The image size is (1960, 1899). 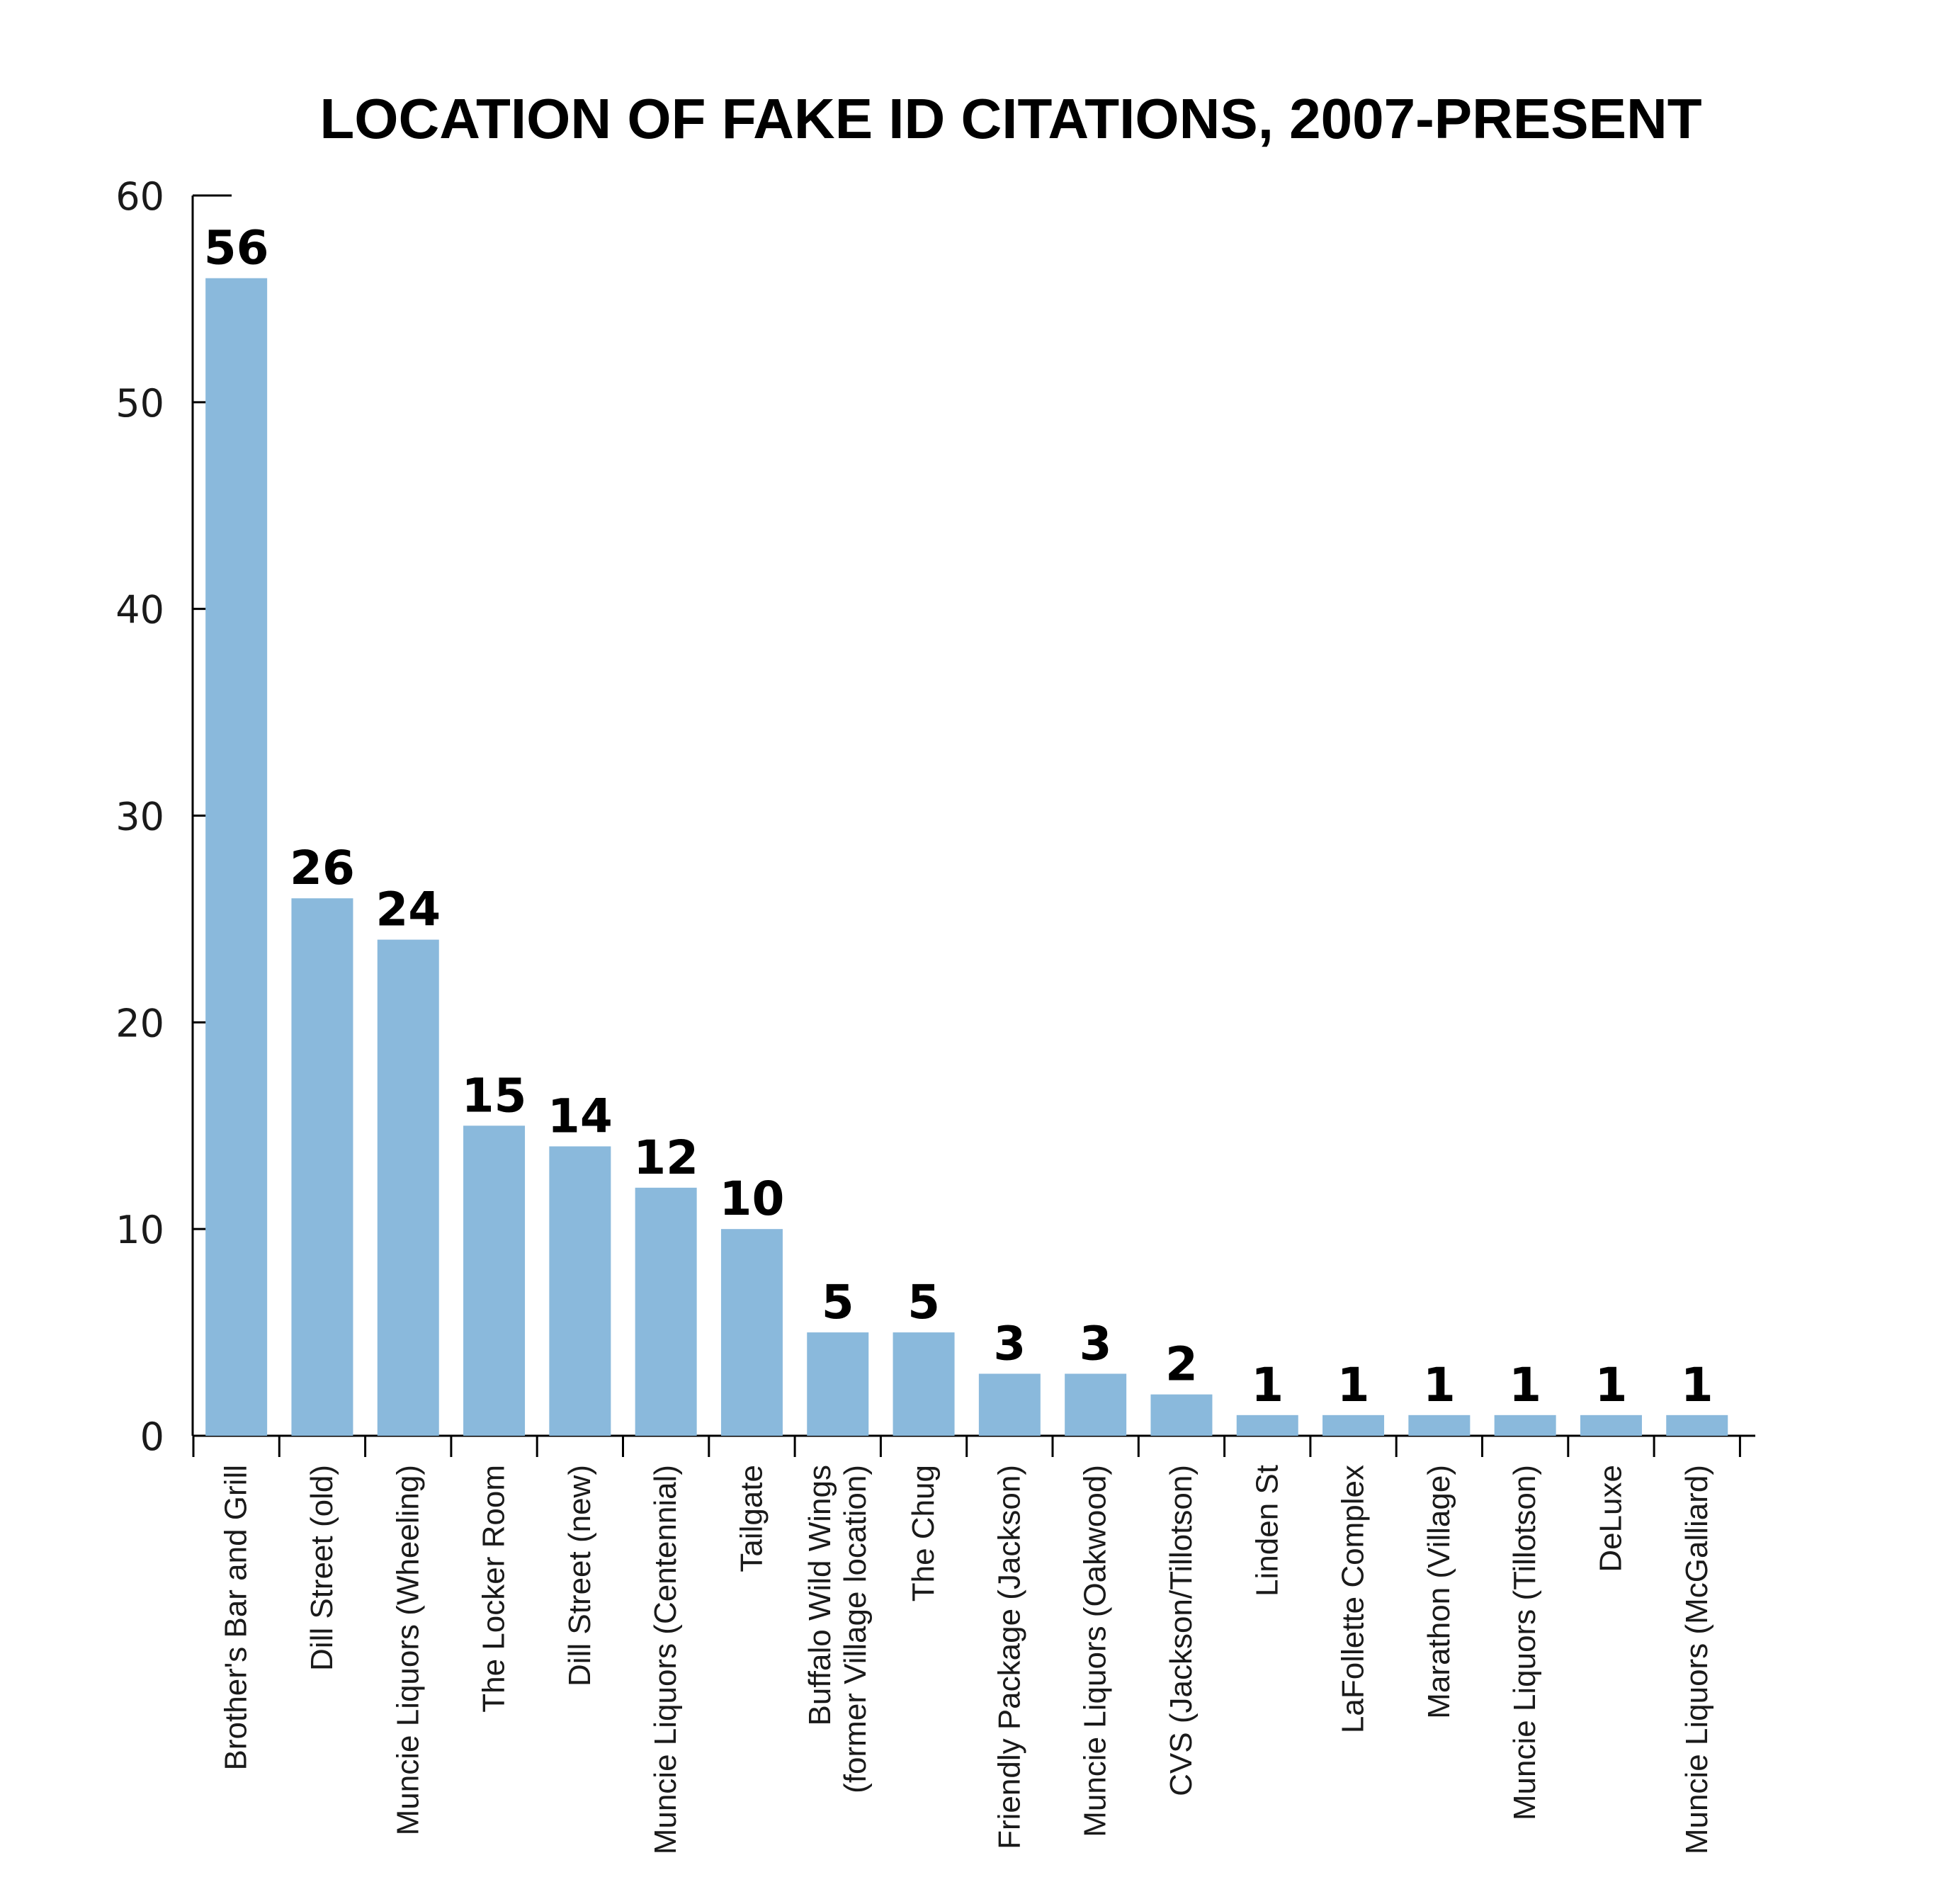 What do you see at coordinates (1611, 1518) in the screenshot?
I see `x-tick-label: DeLuxe` at bounding box center [1611, 1518].